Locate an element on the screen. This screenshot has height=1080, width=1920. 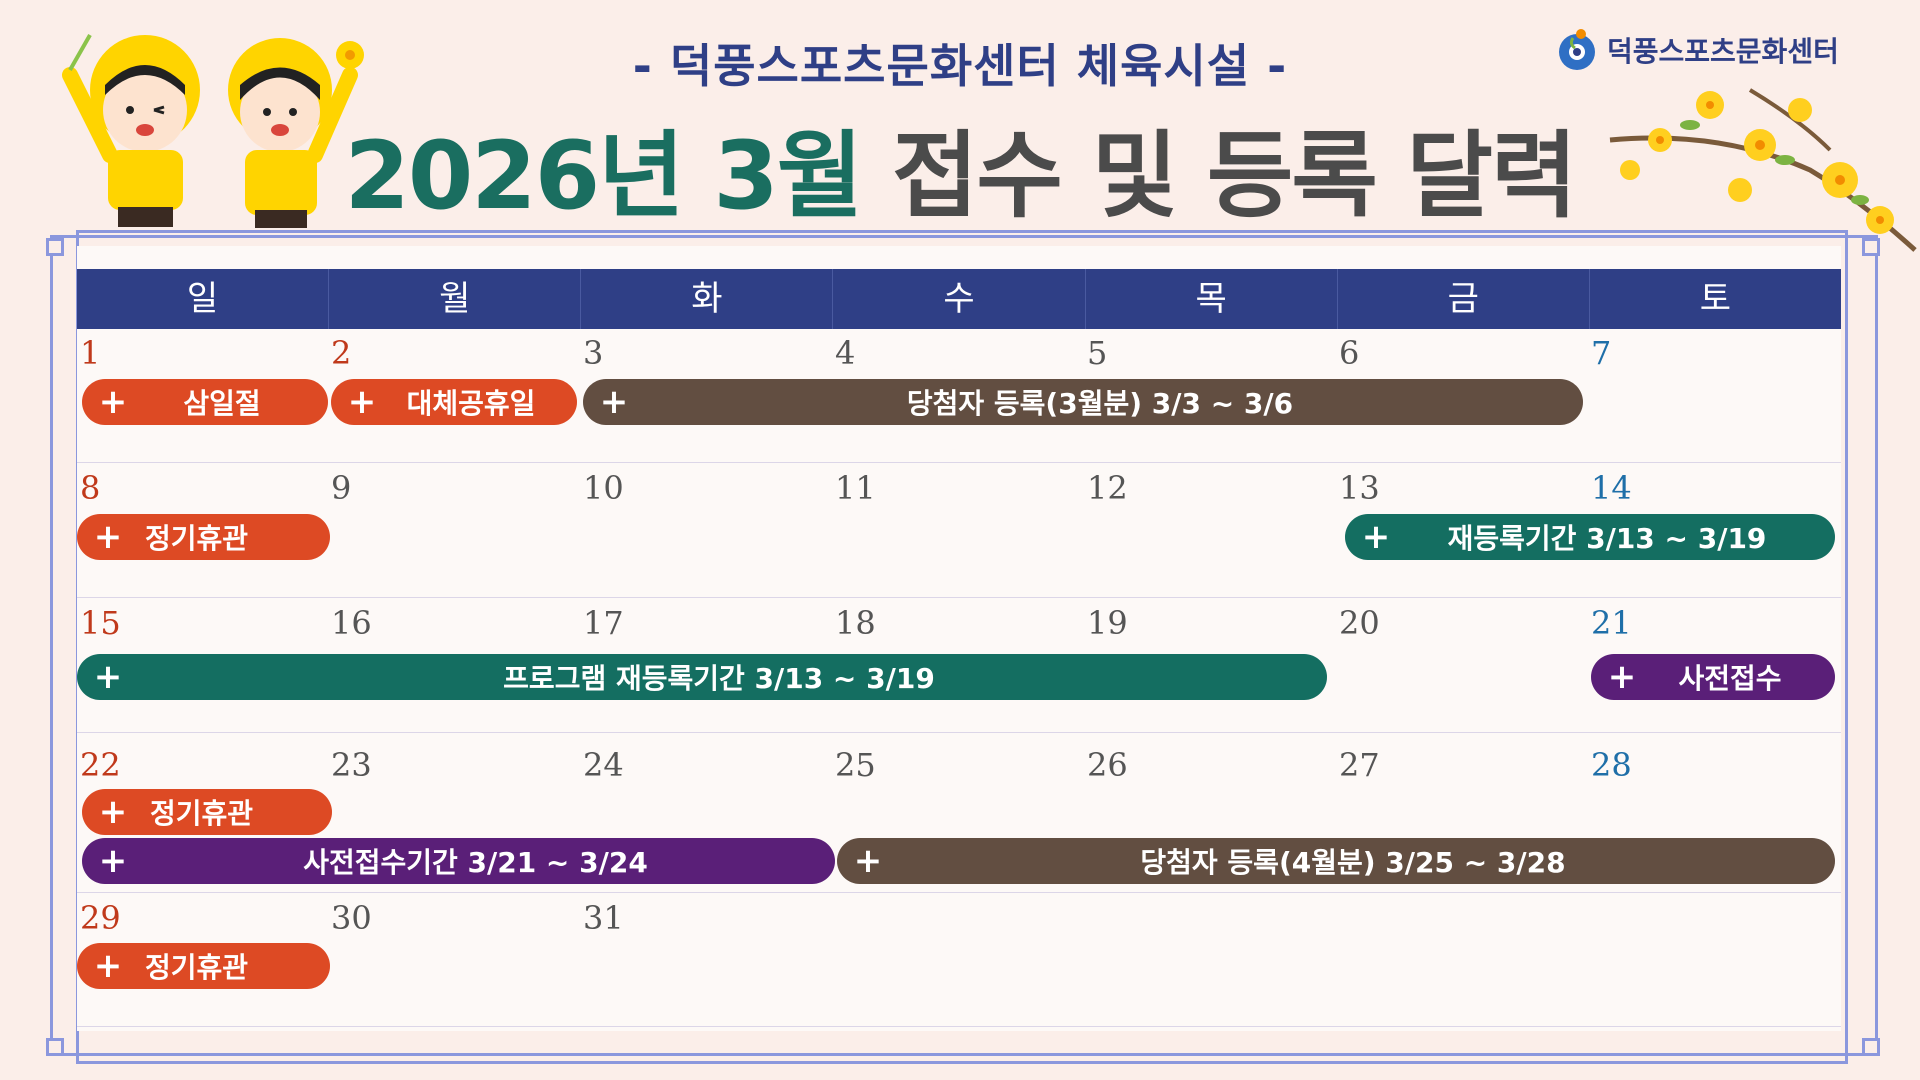
date-cell: 22 is located at coordinates (100, 765).